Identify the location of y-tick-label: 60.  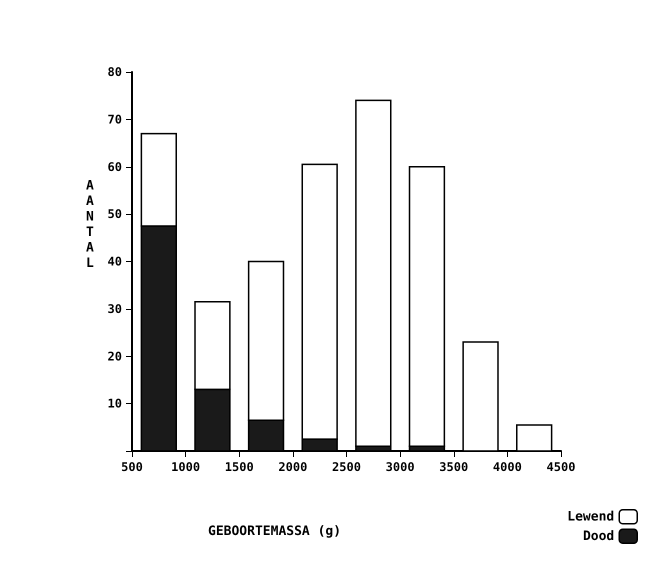
(115, 167).